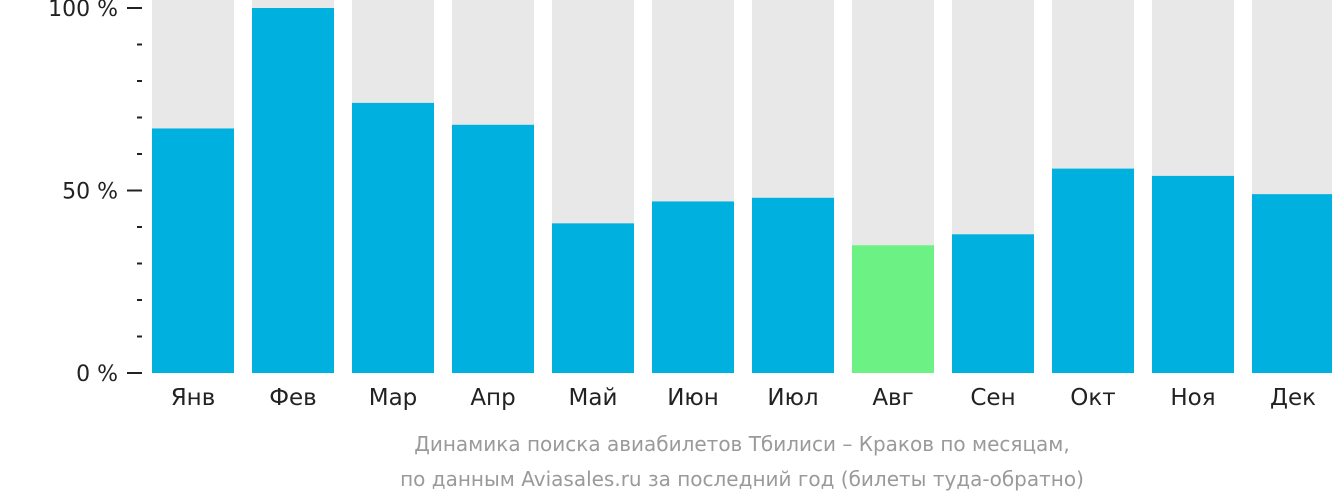  I want to click on y-tick-label: 0 %, so click(97, 374).